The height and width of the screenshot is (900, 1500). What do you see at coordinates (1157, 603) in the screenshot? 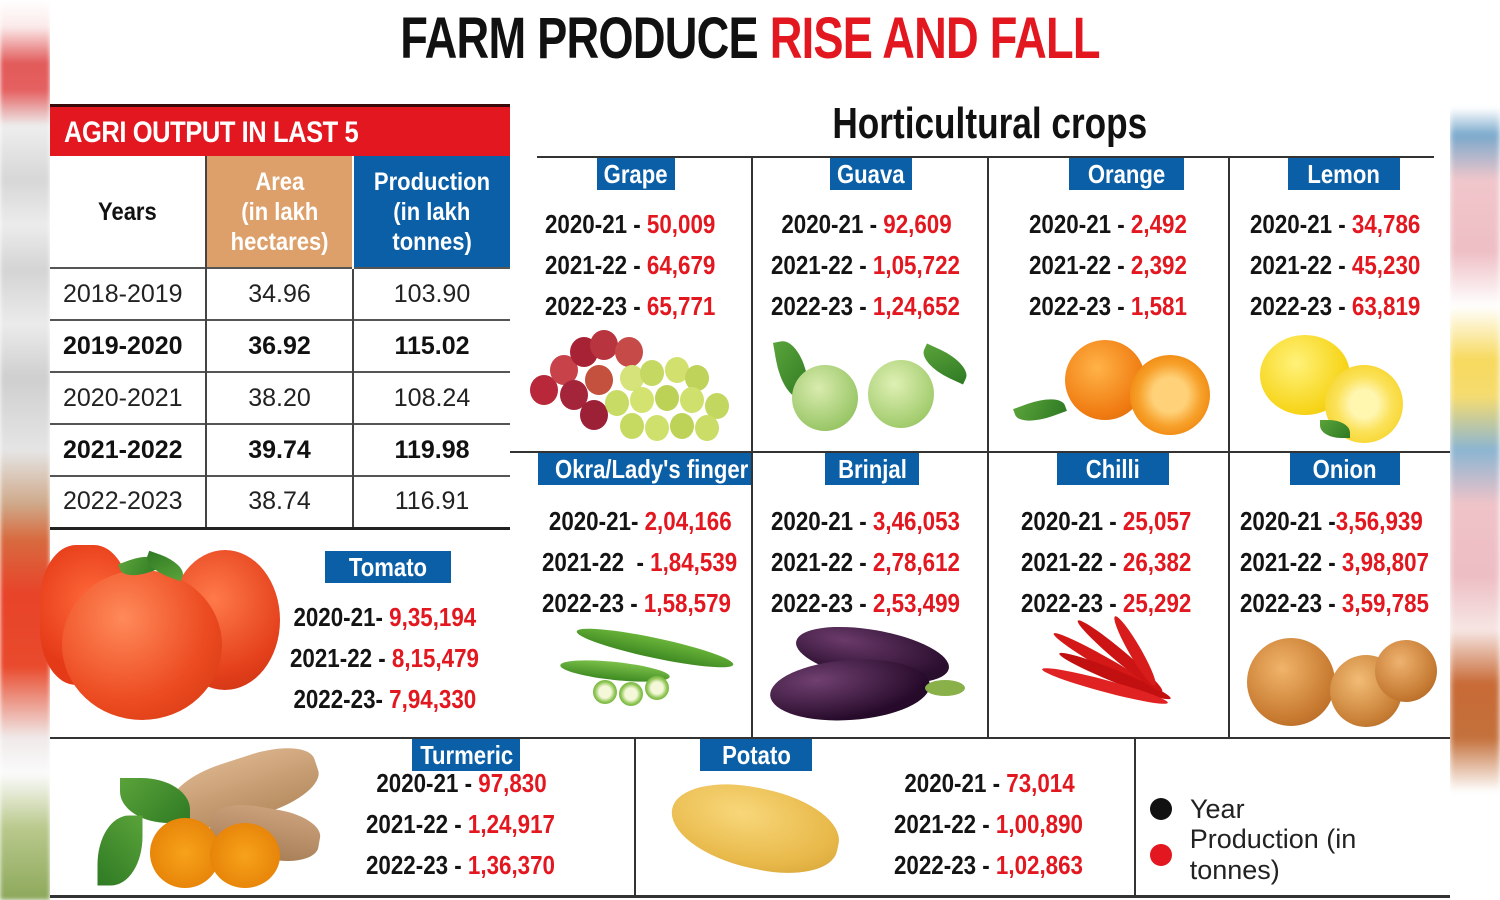
I see `stat-value: 25,292` at bounding box center [1157, 603].